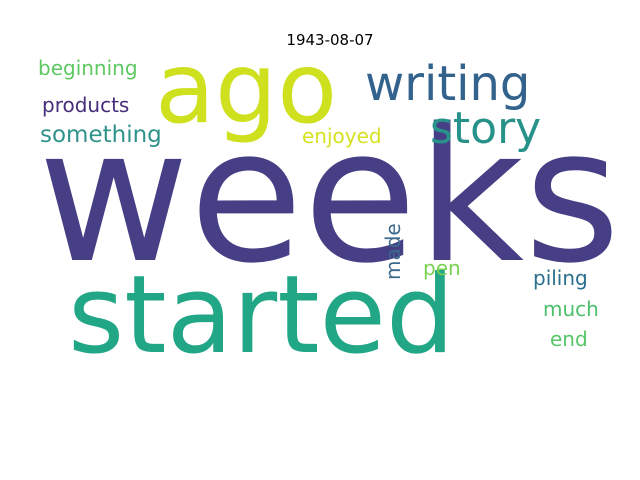 Image resolution: width=640 pixels, height=480 pixels. Describe the element at coordinates (442, 268) in the screenshot. I see `word-pen: pen` at that location.